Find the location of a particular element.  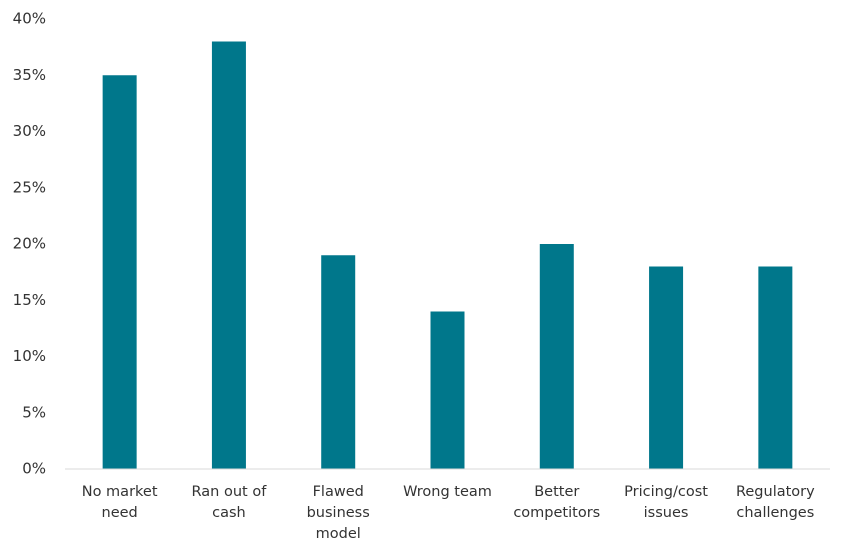

y-tick-label: 25% is located at coordinates (29, 187).